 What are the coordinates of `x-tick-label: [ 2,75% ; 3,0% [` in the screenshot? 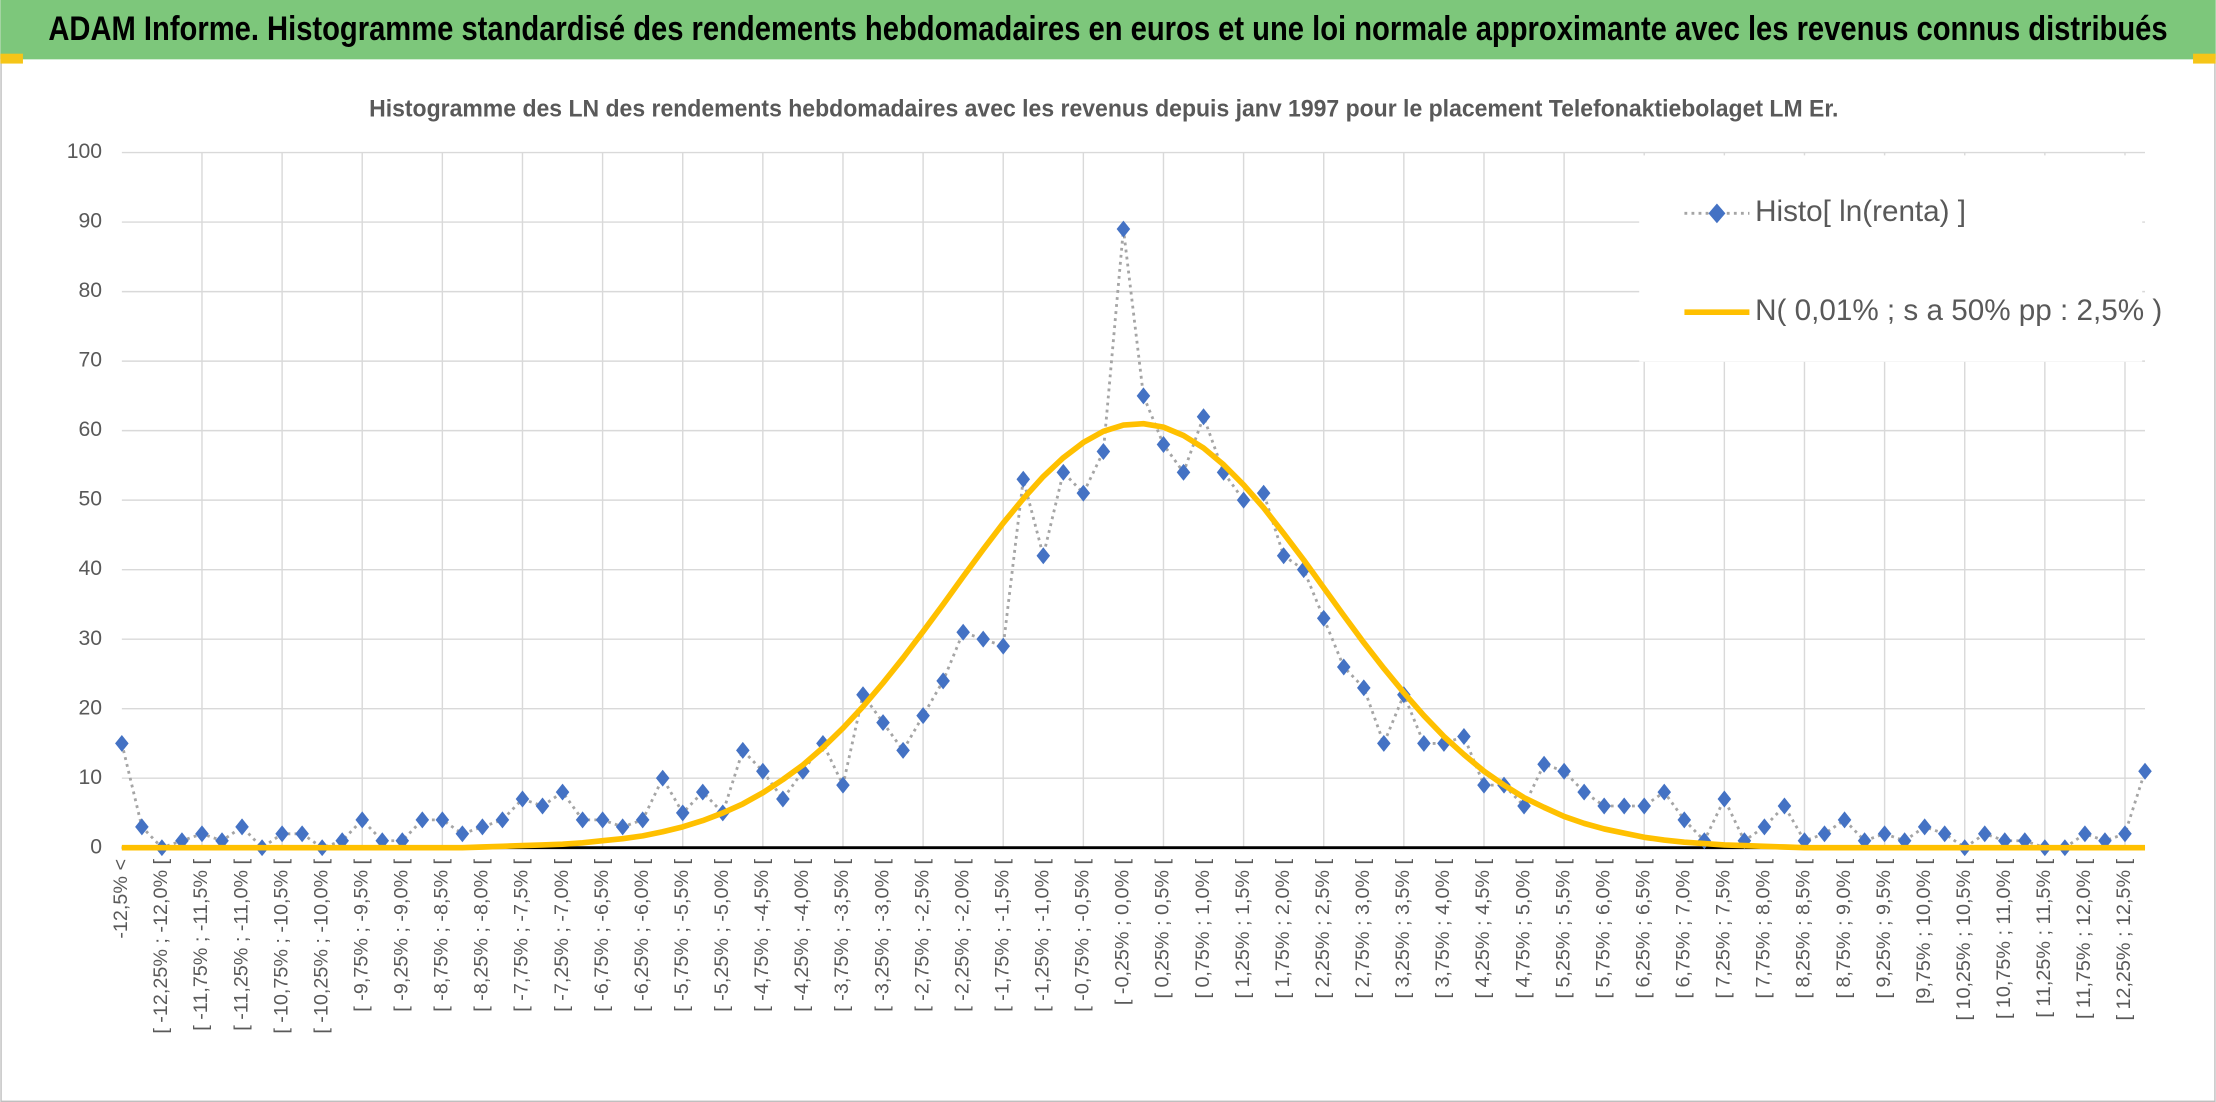 It's located at (1363, 928).